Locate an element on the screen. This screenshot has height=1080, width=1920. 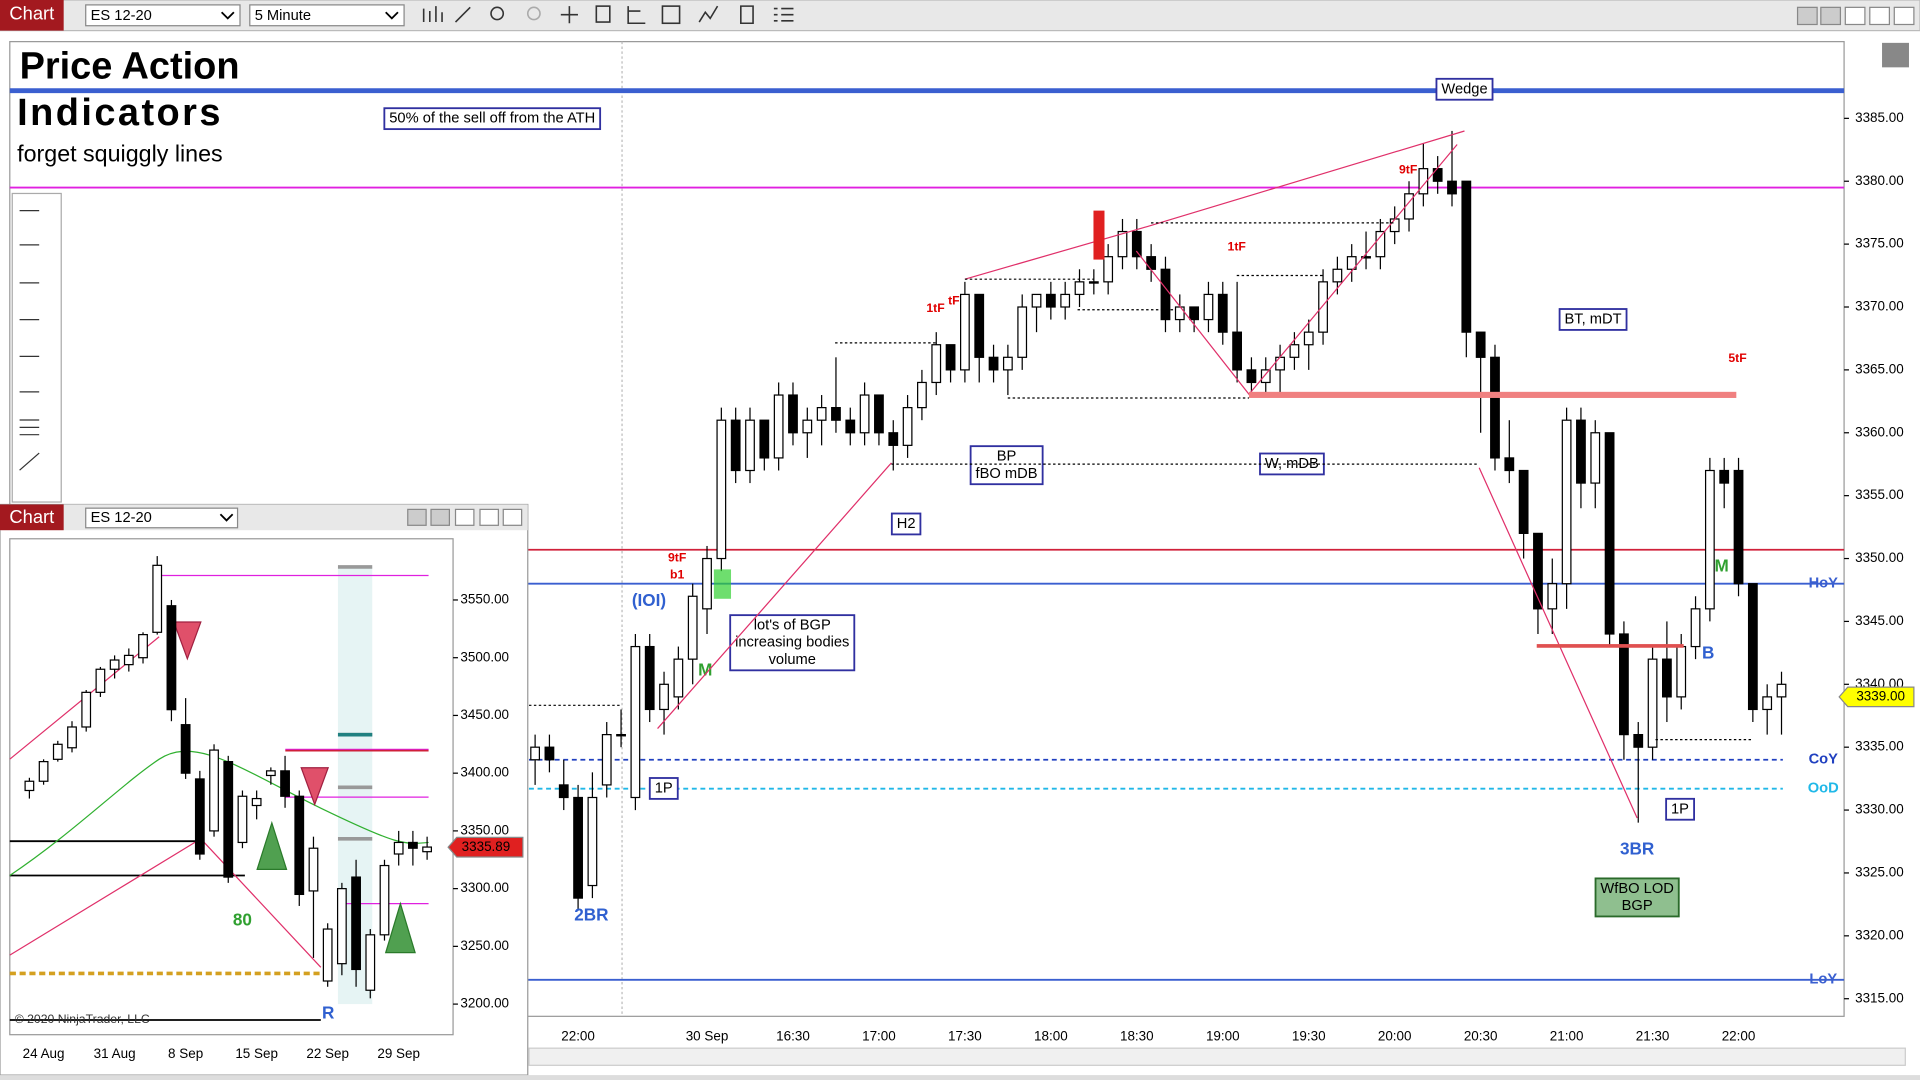
level-label: LoY is located at coordinates (1823, 980).